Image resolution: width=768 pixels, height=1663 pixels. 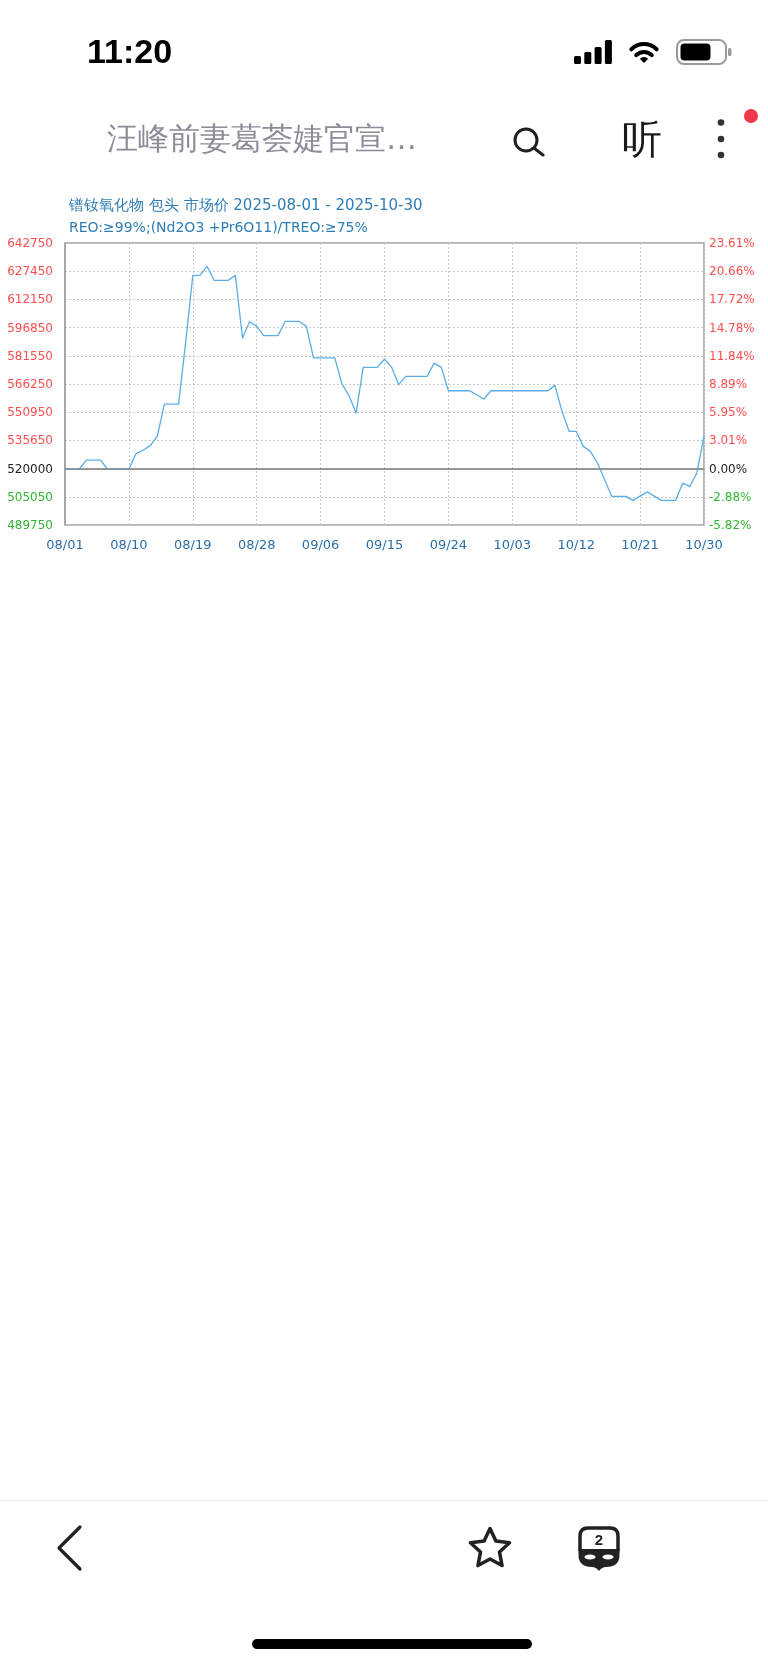 I want to click on x-tick-label: 10/21, so click(x=640, y=544).